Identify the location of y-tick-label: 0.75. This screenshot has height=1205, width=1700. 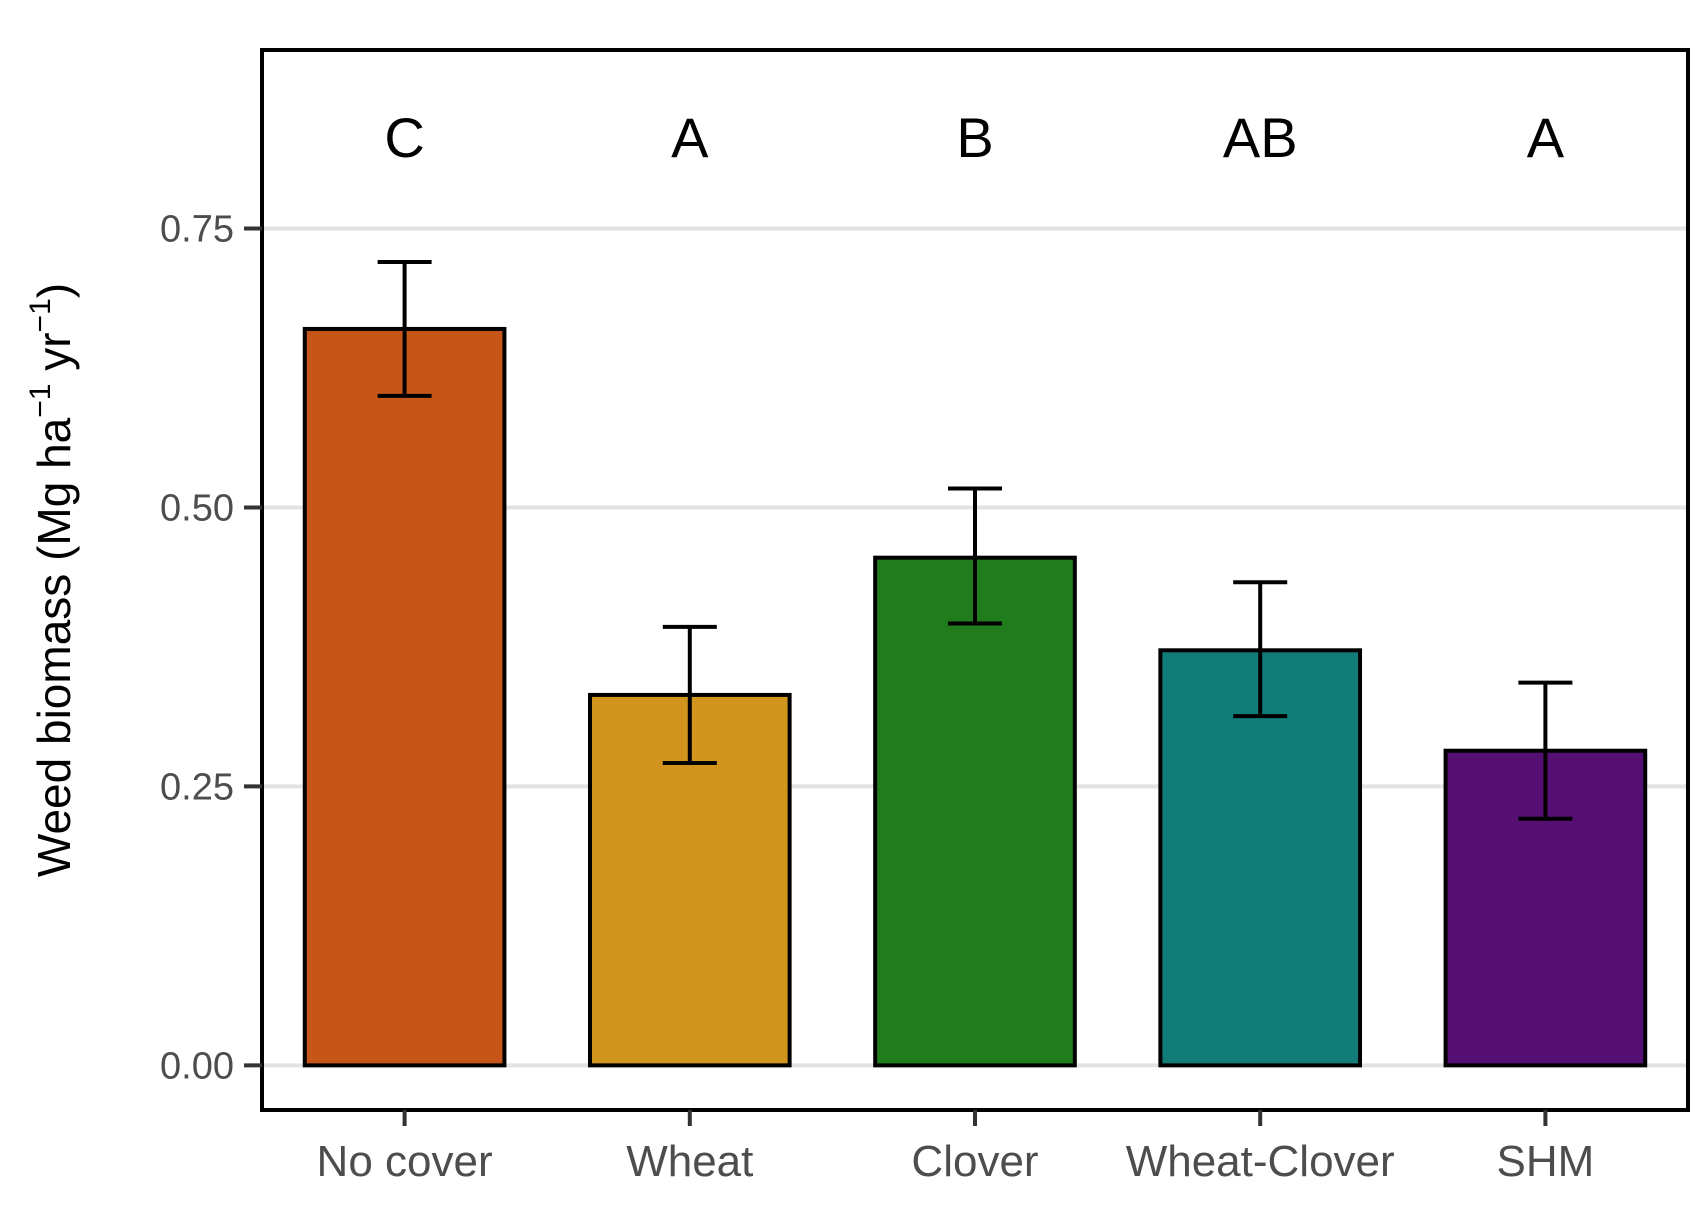
(197, 230).